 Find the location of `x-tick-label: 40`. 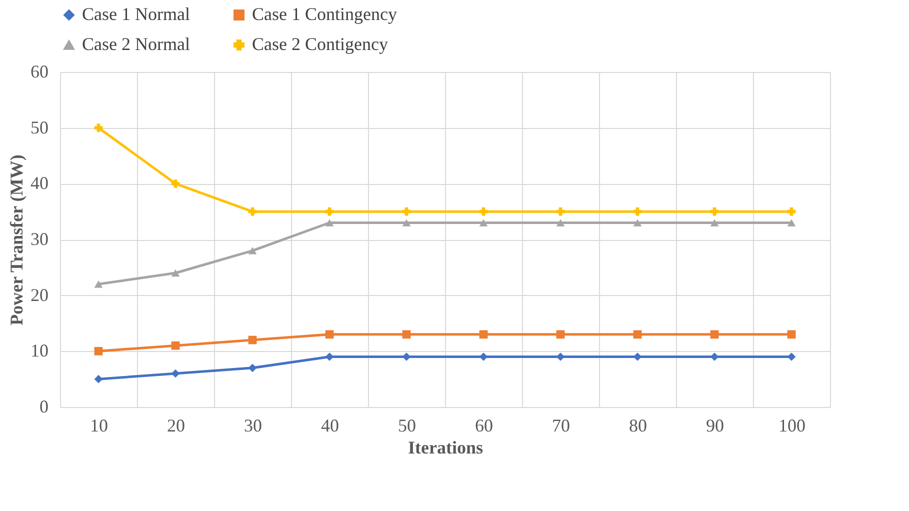

x-tick-label: 40 is located at coordinates (330, 426).